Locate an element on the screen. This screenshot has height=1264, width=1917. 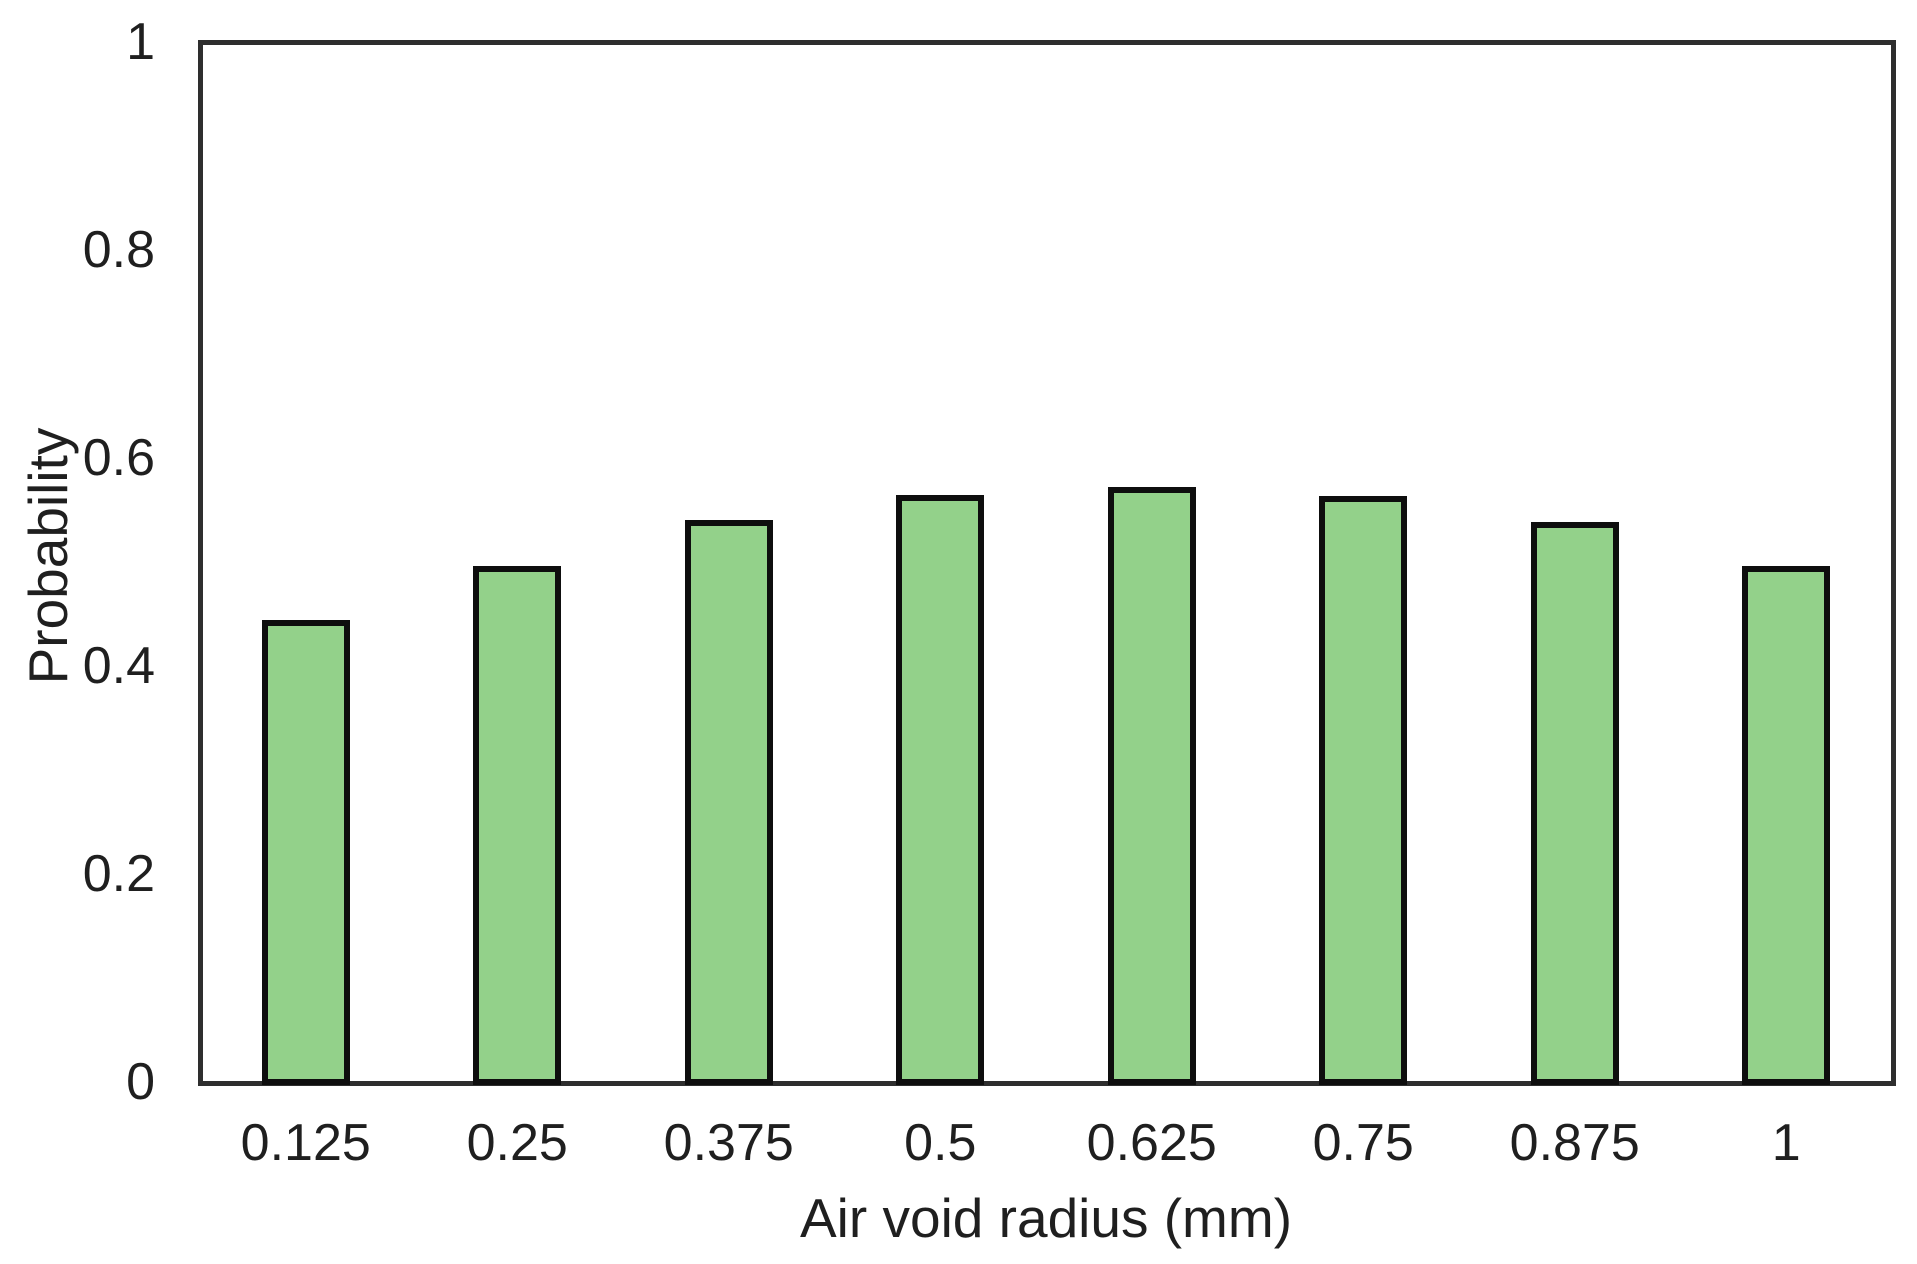
x-tick-label: 0.25 is located at coordinates (517, 1143).